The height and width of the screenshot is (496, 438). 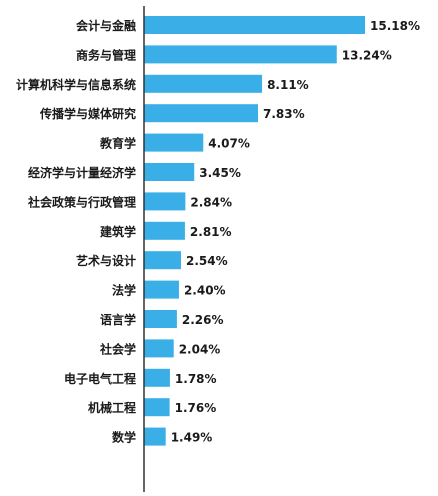 I want to click on category-label: 法学, so click(x=124, y=290).